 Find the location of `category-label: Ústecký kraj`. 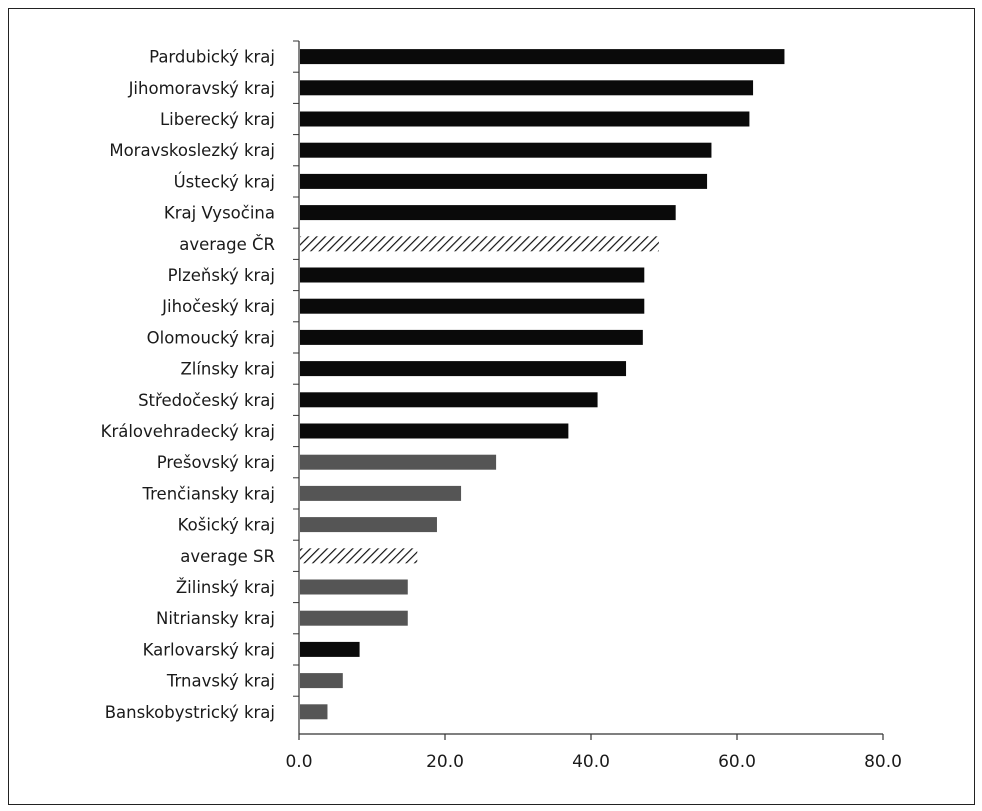

category-label: Ústecký kraj is located at coordinates (224, 181).